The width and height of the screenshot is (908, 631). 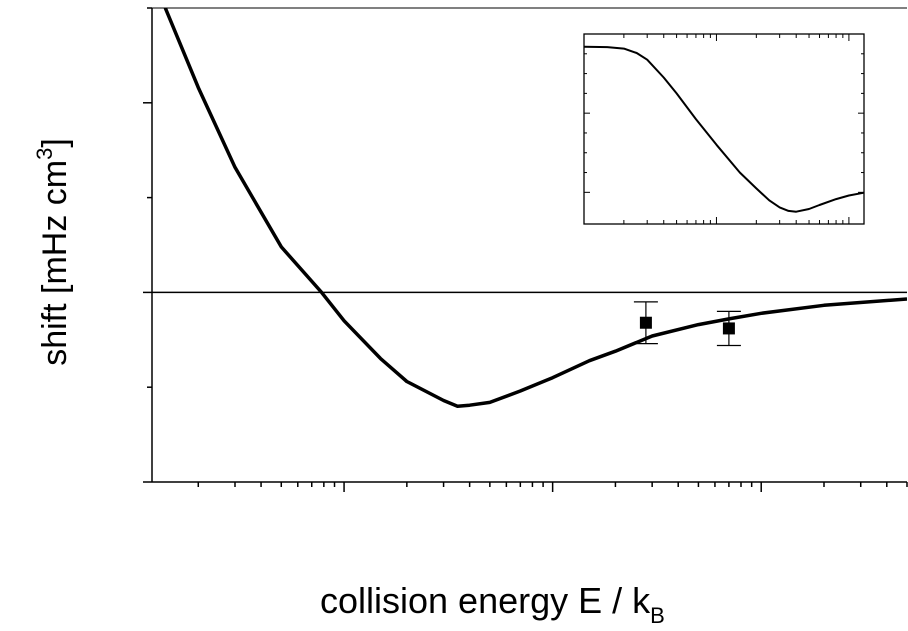 I want to click on inset-curve, so click(x=724, y=129).